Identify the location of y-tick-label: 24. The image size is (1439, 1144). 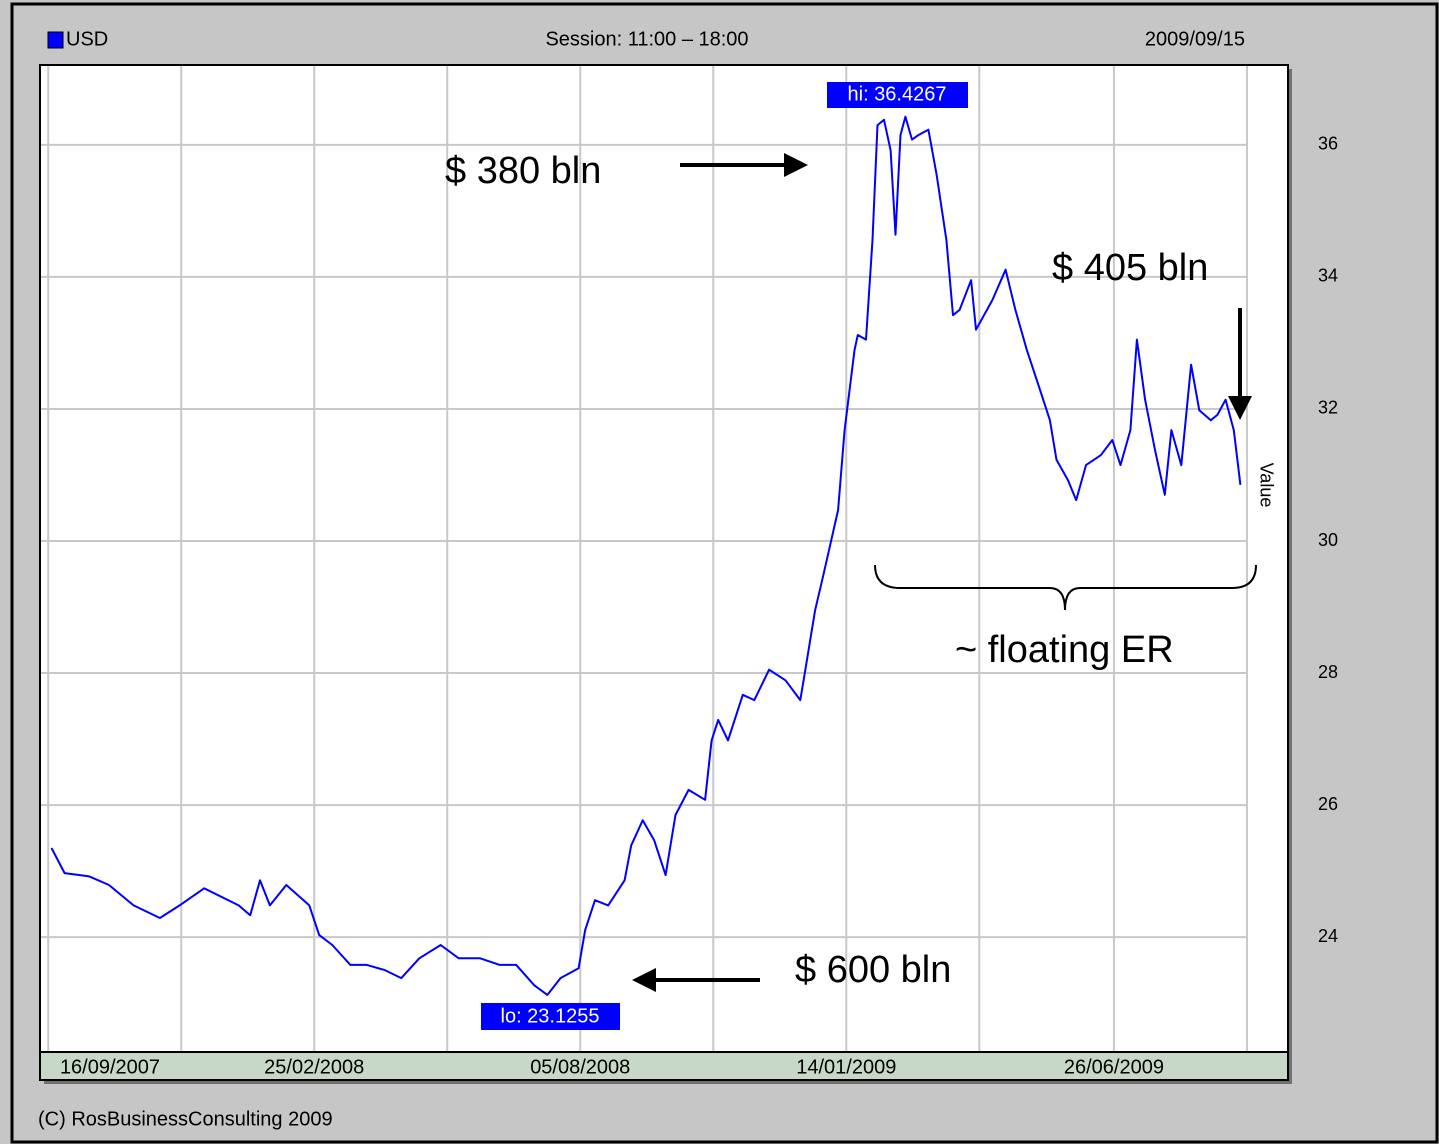
(1328, 936).